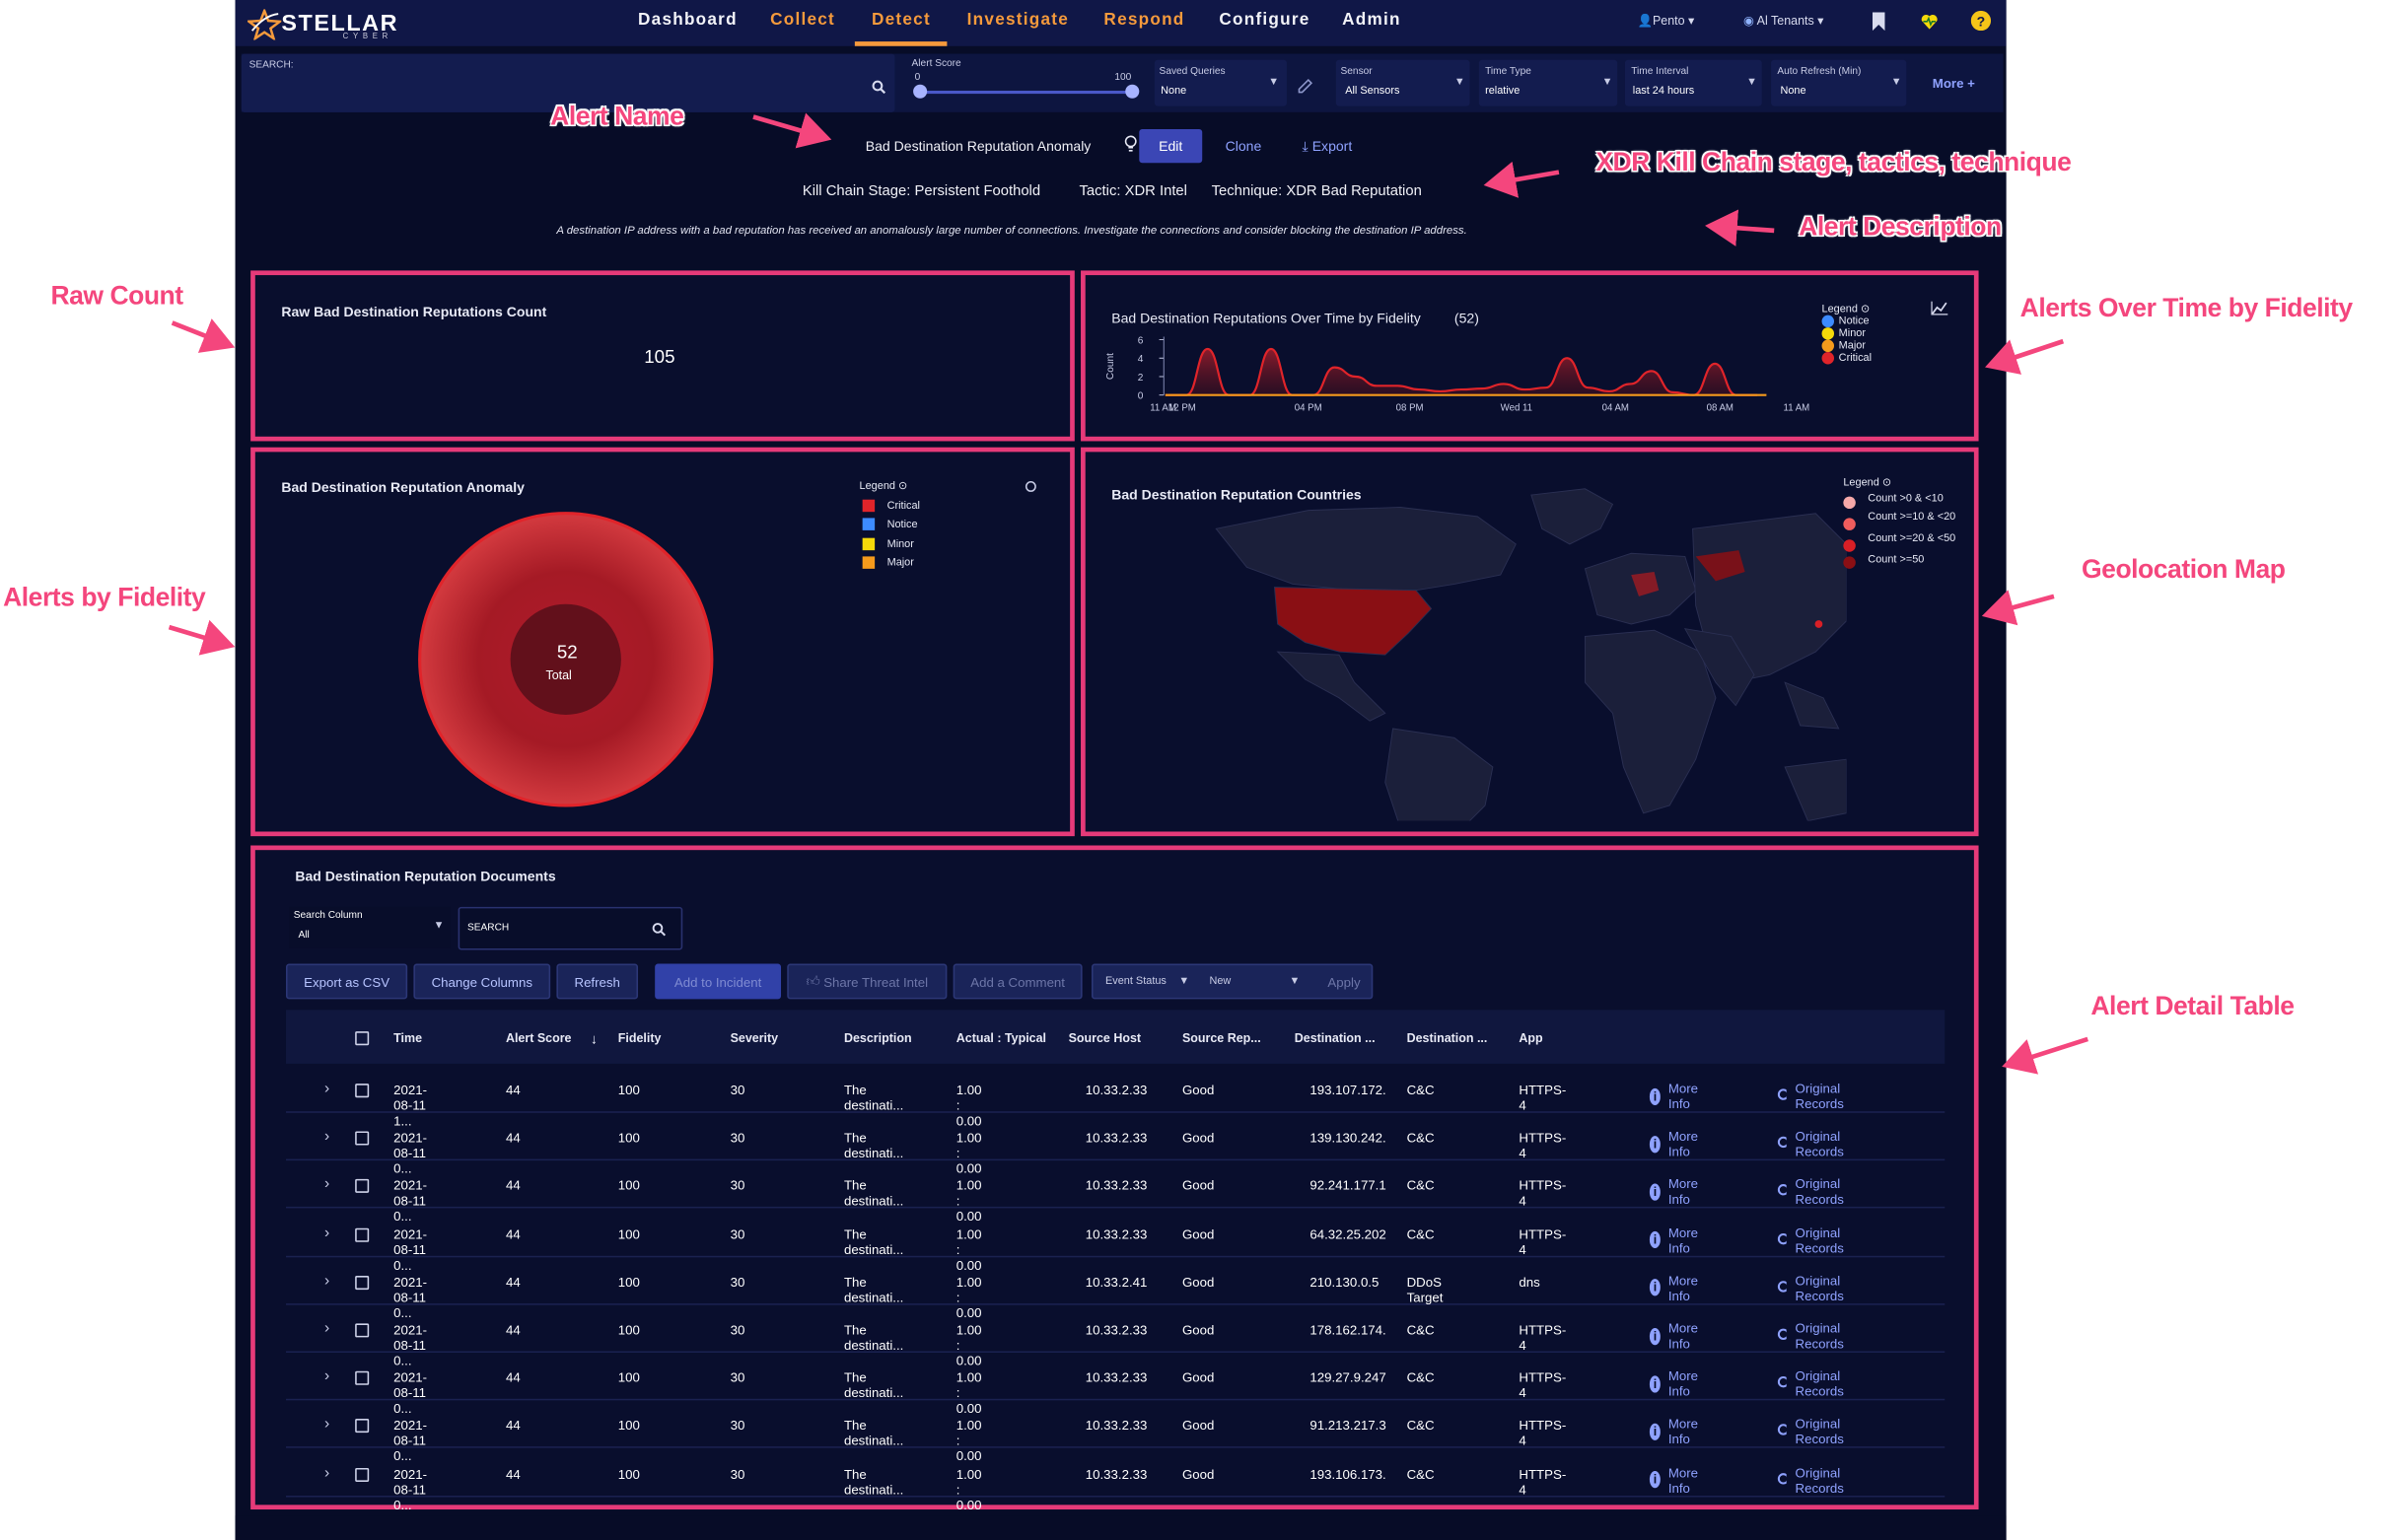 The height and width of the screenshot is (1540, 2406). Describe the element at coordinates (370, 927) in the screenshot. I see `search-column-select: Search Column All ▼` at that location.